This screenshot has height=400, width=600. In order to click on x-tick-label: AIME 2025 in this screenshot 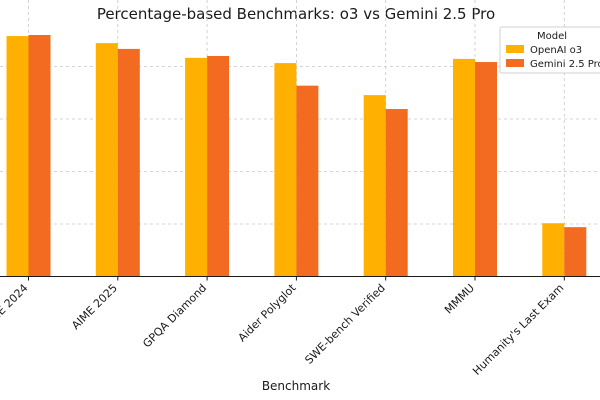, I will do `click(94, 306)`.